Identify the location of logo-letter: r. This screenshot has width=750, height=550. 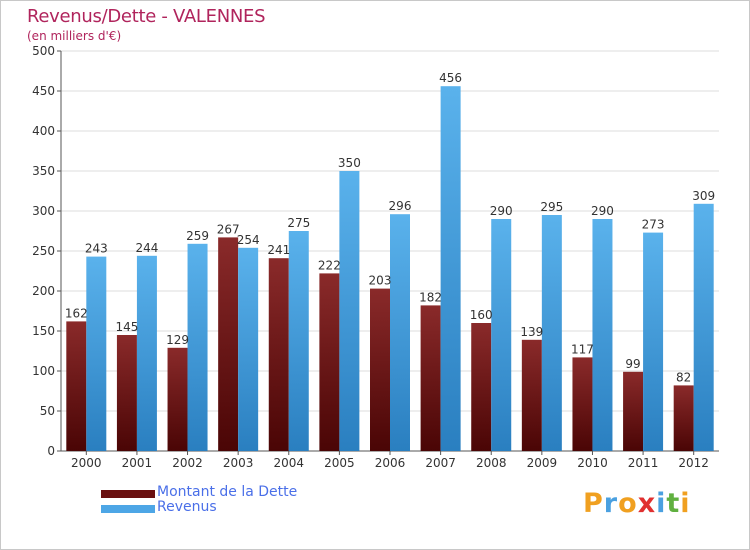
(611, 503).